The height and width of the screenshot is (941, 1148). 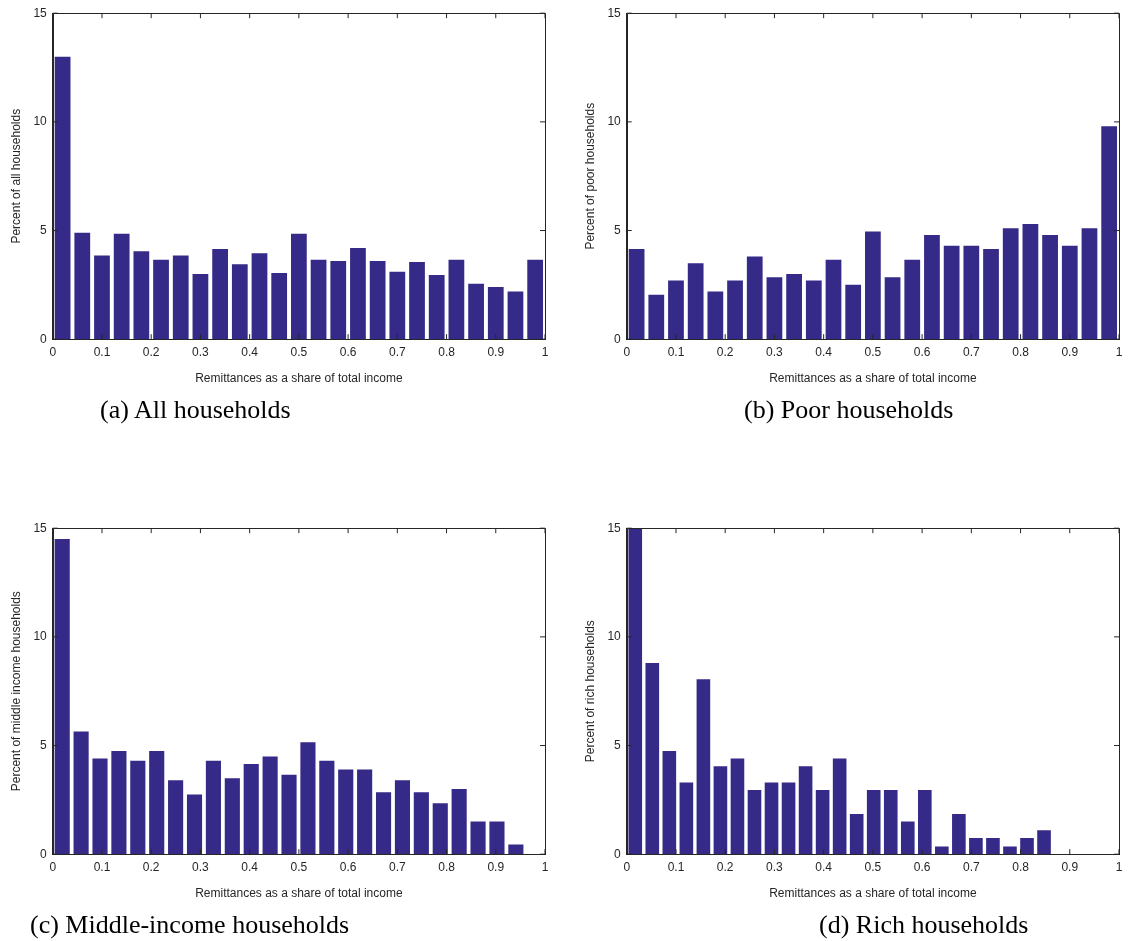 I want to click on y-axis-title: Percent of poor households, so click(x=589, y=176).